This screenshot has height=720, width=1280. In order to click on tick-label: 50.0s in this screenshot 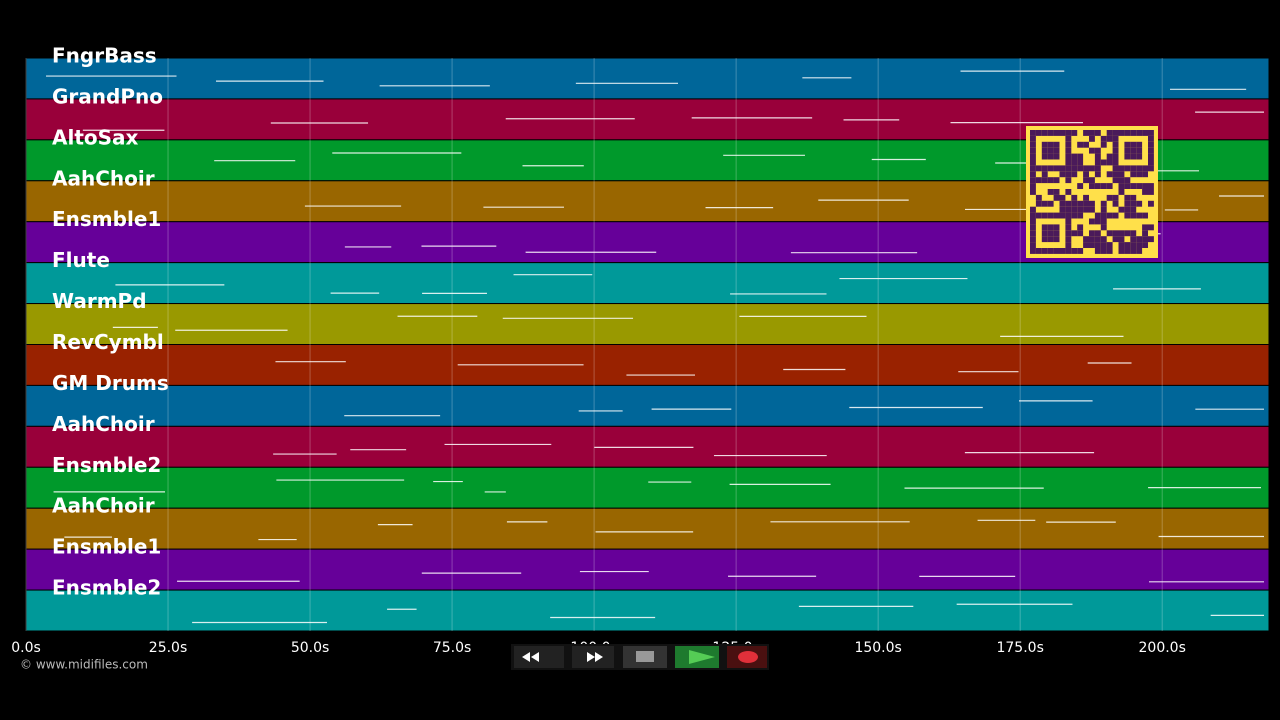, I will do `click(310, 648)`.